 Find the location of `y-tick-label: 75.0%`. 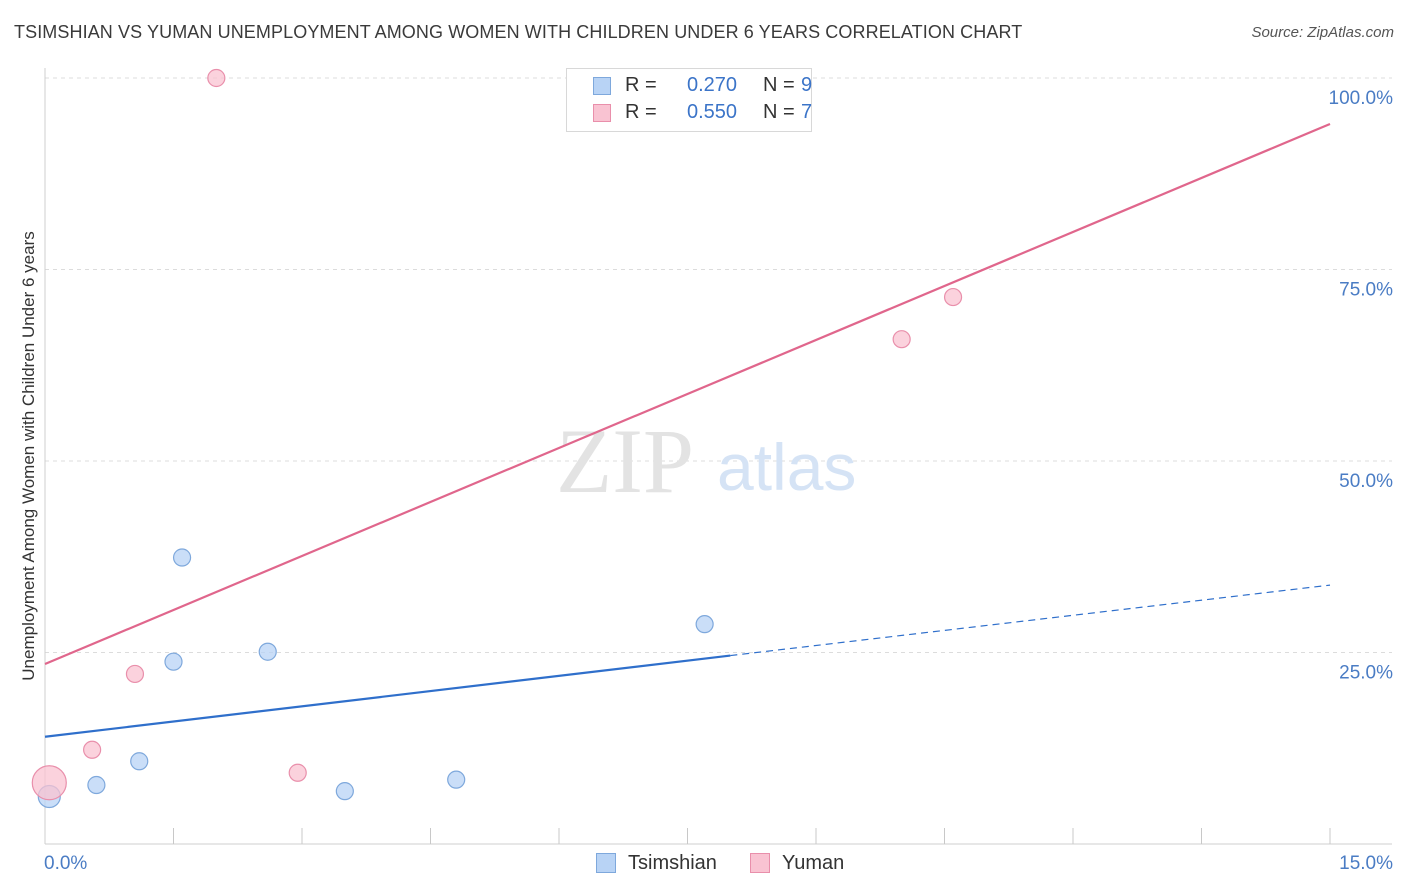

y-tick-label: 75.0% is located at coordinates (1366, 290).